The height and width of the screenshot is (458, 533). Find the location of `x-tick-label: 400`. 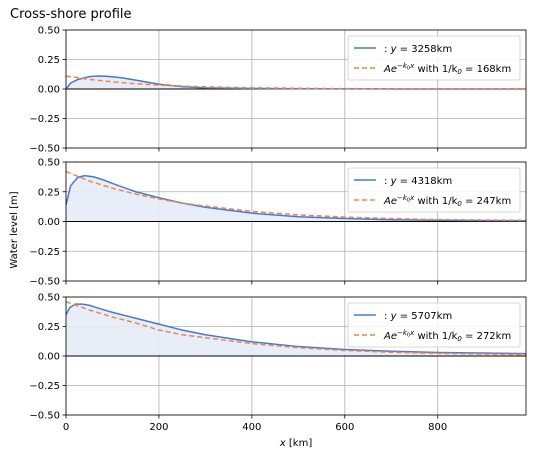

x-tick-label: 400 is located at coordinates (251, 427).